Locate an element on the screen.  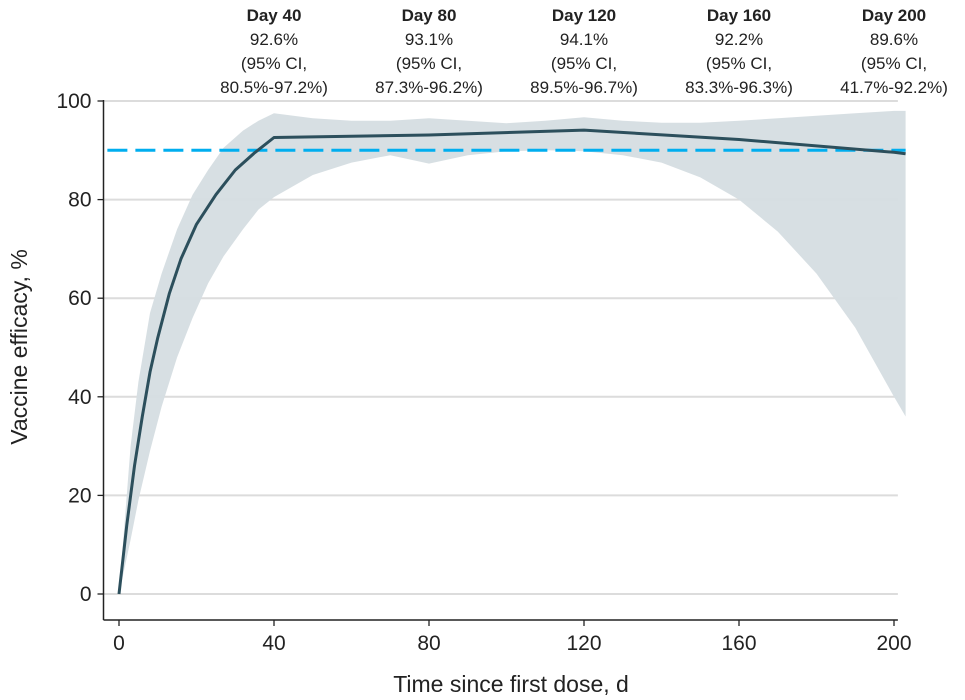
y-axis-label: Vaccine efficacy, % is located at coordinates (19, 347).